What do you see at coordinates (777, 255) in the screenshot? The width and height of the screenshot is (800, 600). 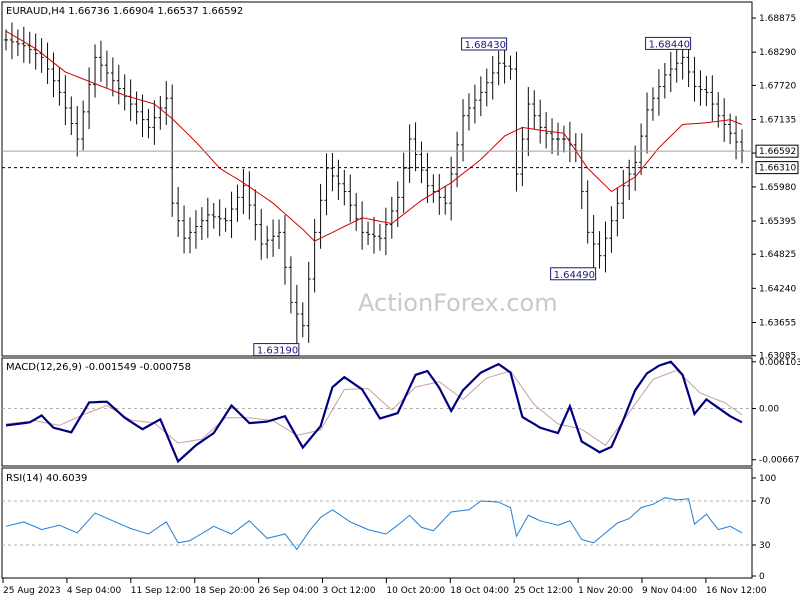 I see `price-axis-tick-label: 1.64825` at bounding box center [777, 255].